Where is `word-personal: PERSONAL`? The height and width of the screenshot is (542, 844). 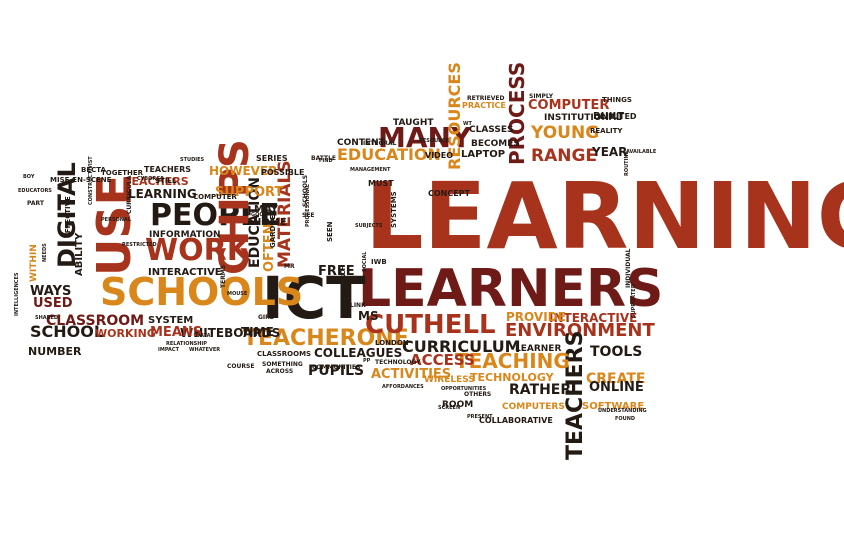
word-personal: PERSONAL is located at coordinates (116, 220).